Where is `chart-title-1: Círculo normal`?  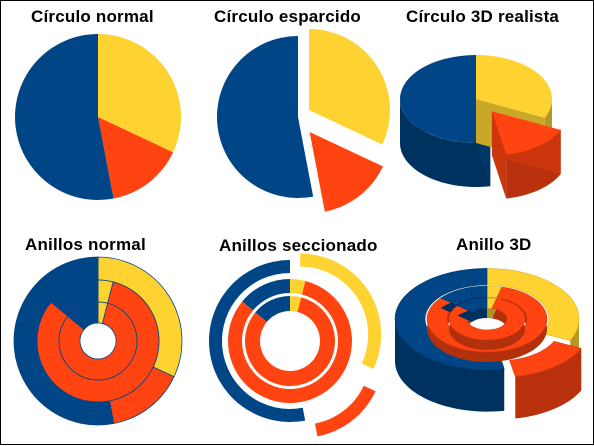
chart-title-1: Círculo normal is located at coordinates (92, 16).